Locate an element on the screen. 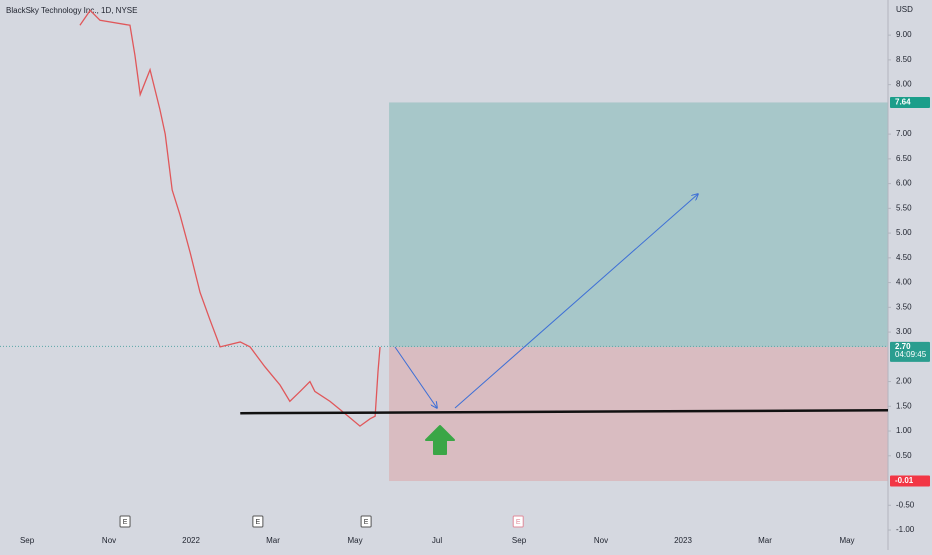  y-tick-label: -0.50 is located at coordinates (905, 504).